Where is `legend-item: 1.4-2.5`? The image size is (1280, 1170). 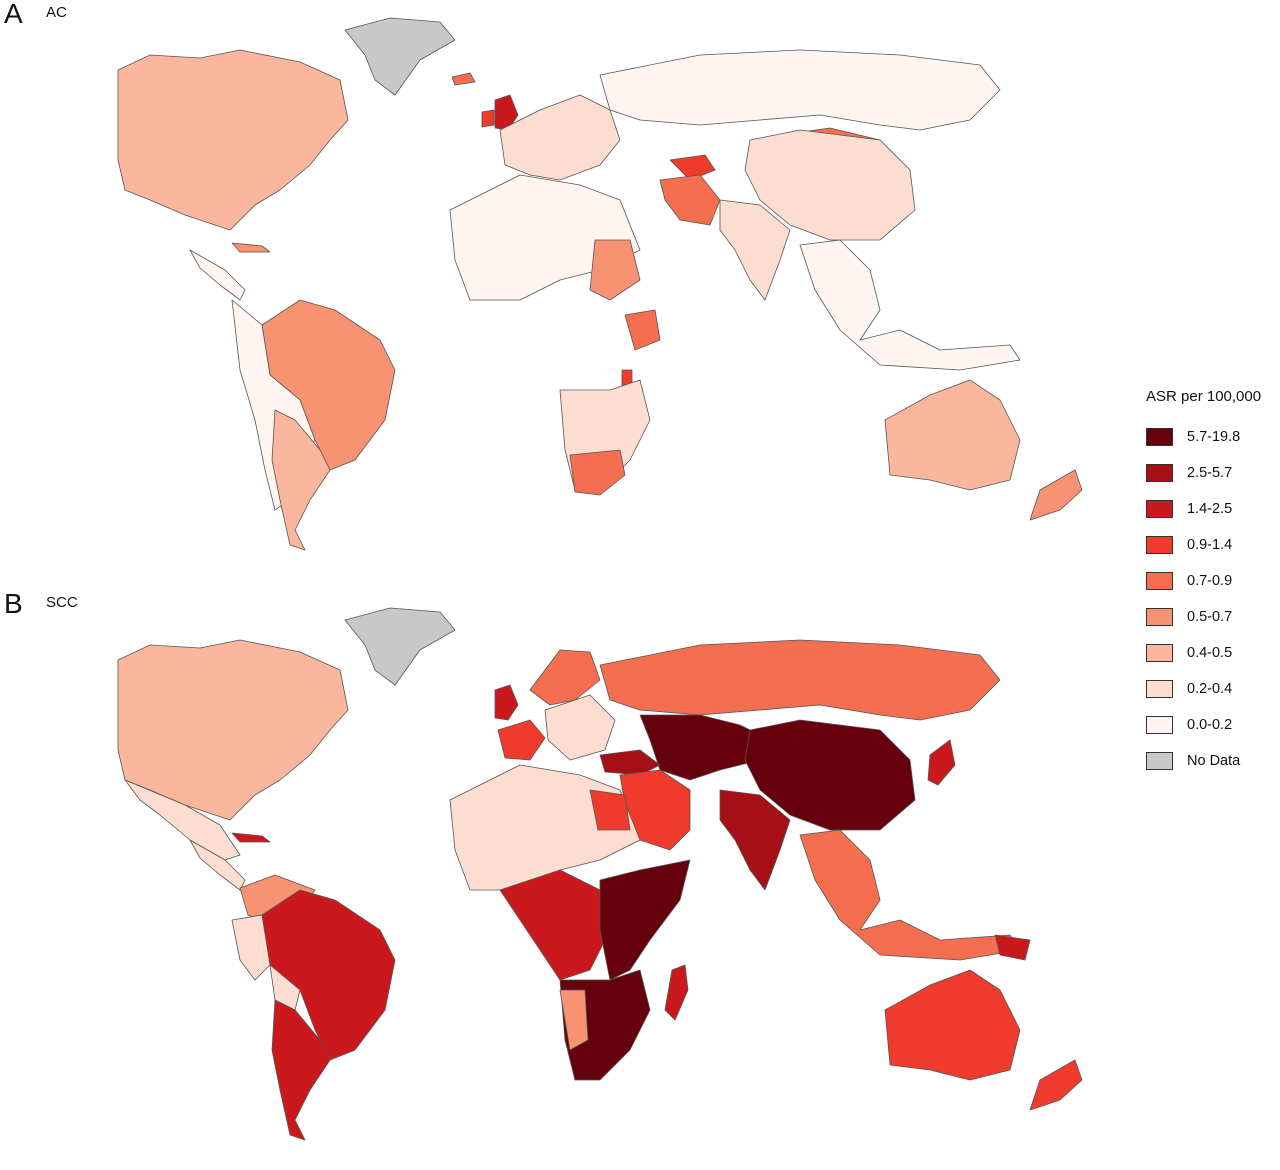
legend-item: 1.4-2.5 is located at coordinates (1211, 509).